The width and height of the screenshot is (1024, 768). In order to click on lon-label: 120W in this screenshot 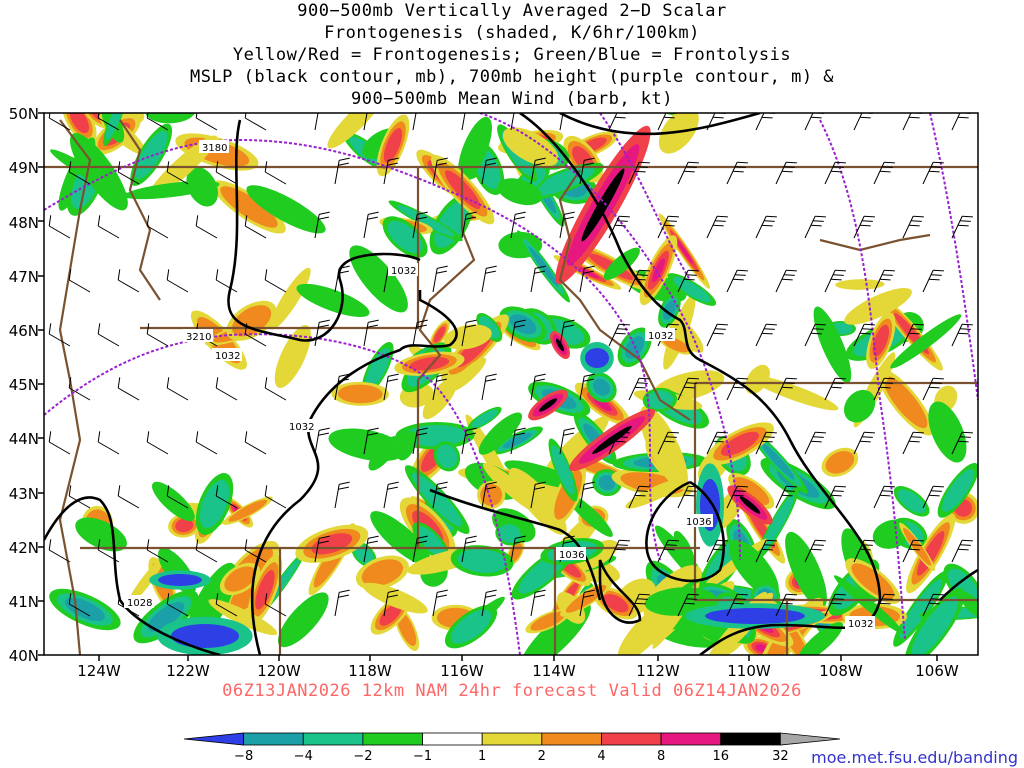, I will do `click(279, 671)`.